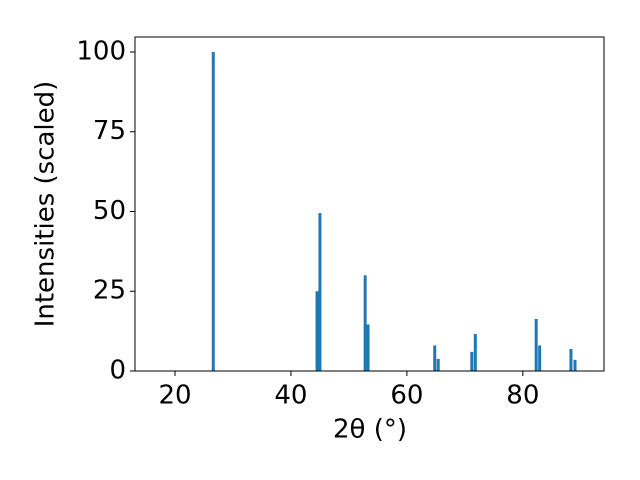 The height and width of the screenshot is (480, 640). I want to click on x-tick-label: 60, so click(406, 396).